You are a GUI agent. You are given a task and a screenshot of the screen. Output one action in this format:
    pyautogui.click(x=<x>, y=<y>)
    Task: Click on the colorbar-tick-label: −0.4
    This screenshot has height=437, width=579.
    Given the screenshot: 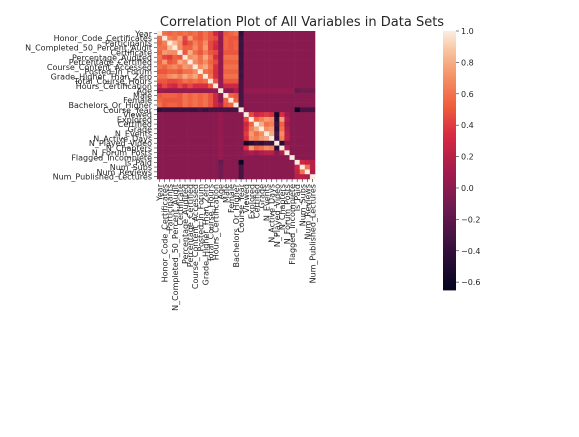 What is the action you would take?
    pyautogui.click(x=470, y=251)
    